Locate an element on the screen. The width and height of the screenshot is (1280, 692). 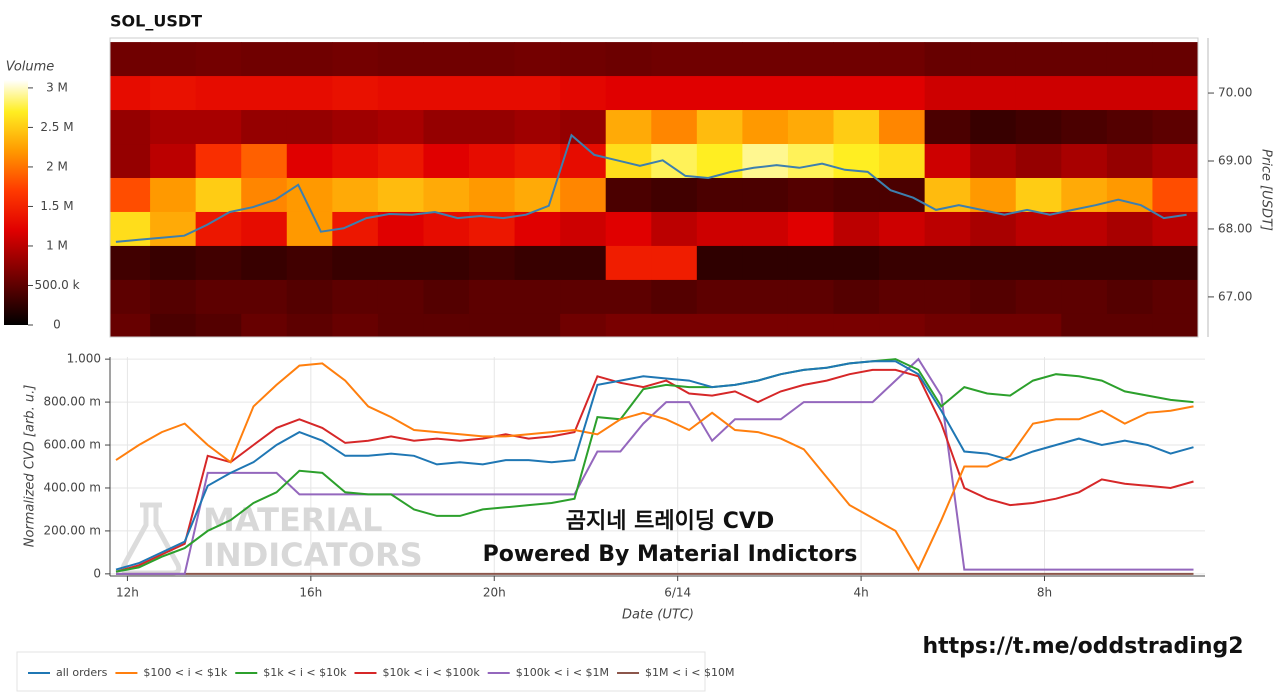
colorbar is located at coordinates (16, 202).